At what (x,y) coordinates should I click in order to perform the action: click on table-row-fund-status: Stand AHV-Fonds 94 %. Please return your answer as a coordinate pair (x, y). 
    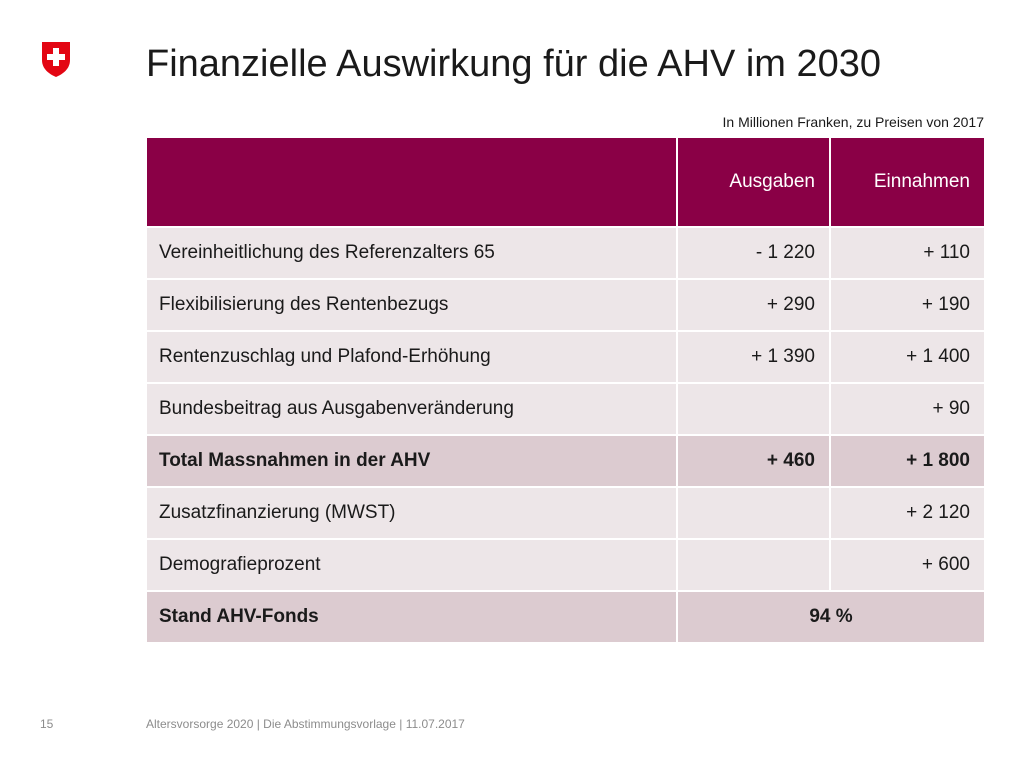
    Looking at the image, I should click on (565, 617).